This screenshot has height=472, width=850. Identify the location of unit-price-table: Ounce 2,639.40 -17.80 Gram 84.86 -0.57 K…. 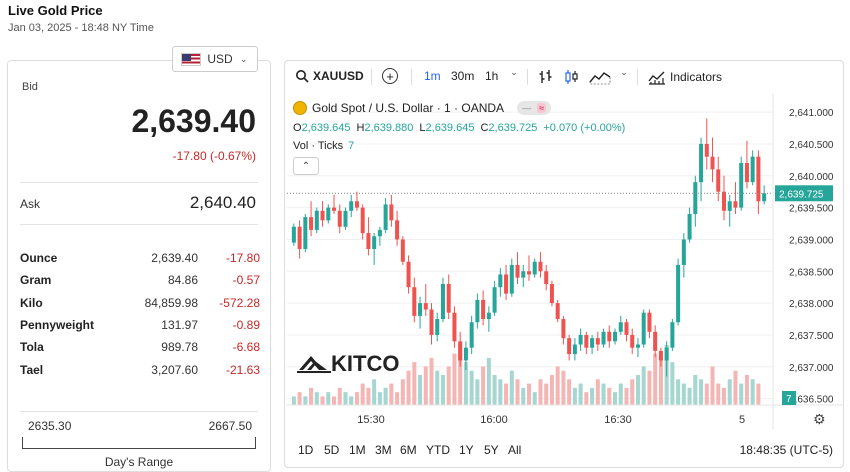
(140, 314).